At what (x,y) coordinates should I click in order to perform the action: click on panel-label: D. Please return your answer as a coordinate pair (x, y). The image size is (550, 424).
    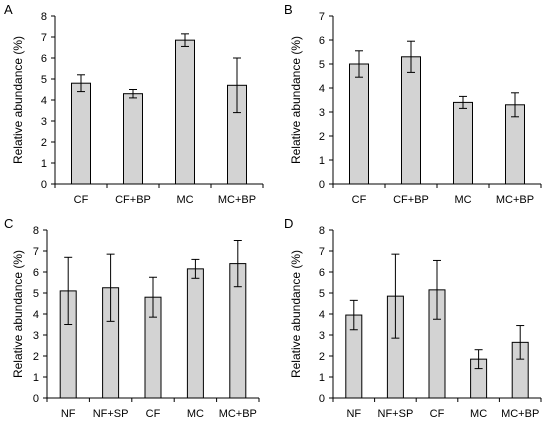
    Looking at the image, I should click on (288, 223).